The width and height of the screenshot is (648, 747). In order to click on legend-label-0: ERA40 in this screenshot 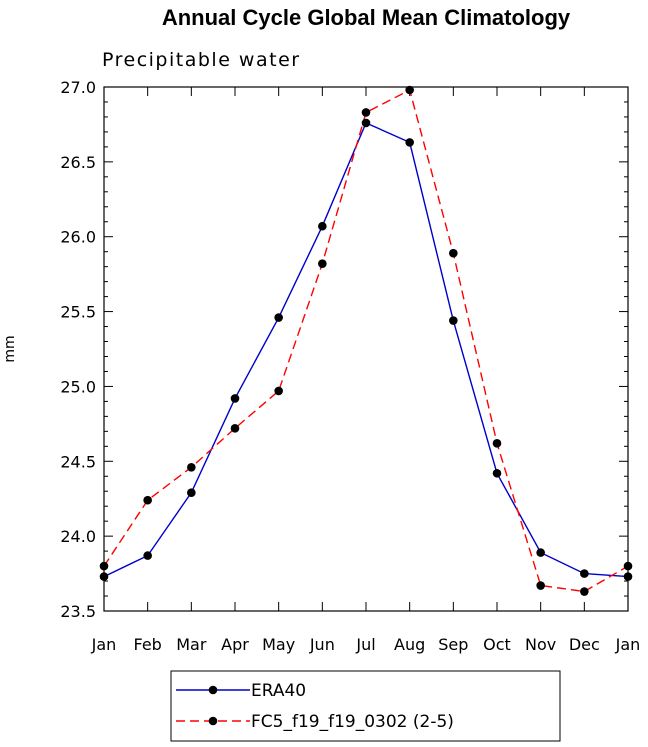, I will do `click(278, 691)`.